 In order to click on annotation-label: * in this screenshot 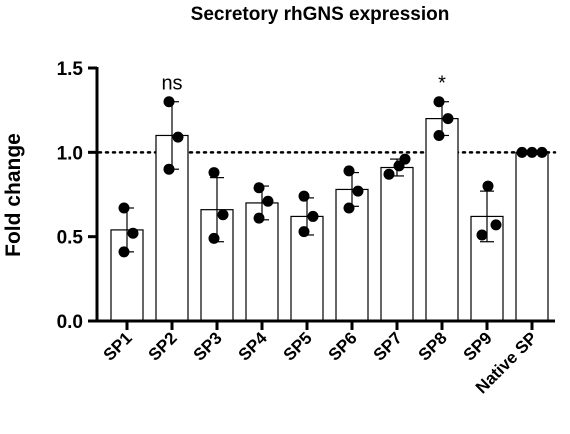, I will do `click(442, 84)`.